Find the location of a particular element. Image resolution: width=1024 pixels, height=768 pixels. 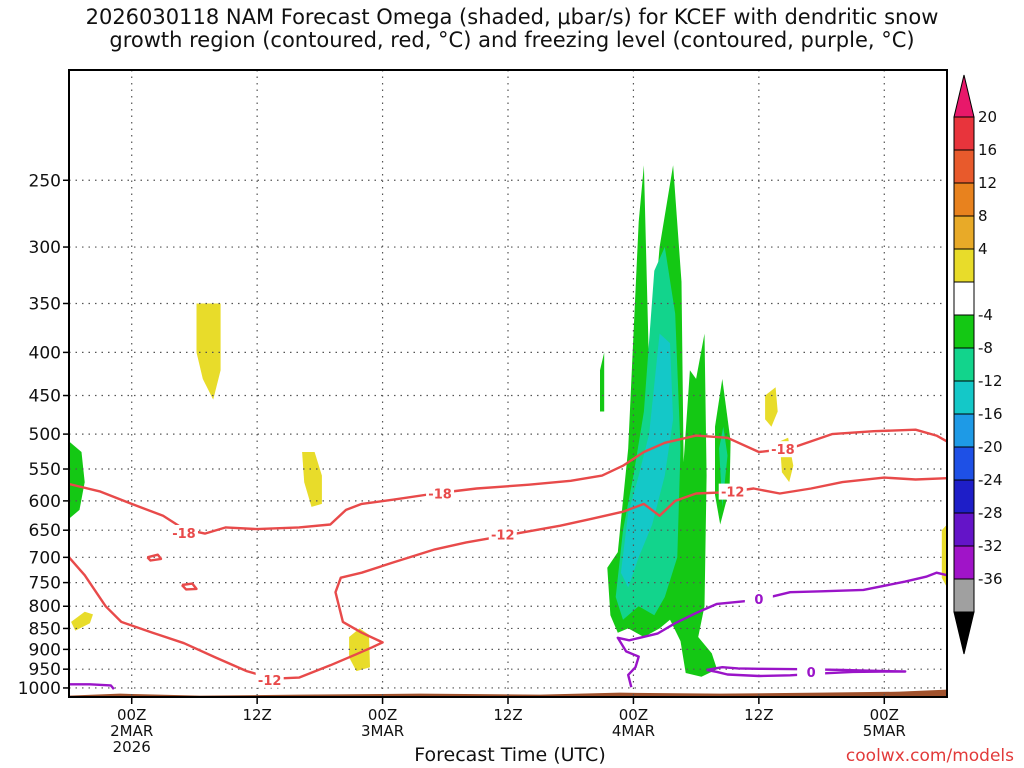

colorbar-label: -16 is located at coordinates (990, 414).